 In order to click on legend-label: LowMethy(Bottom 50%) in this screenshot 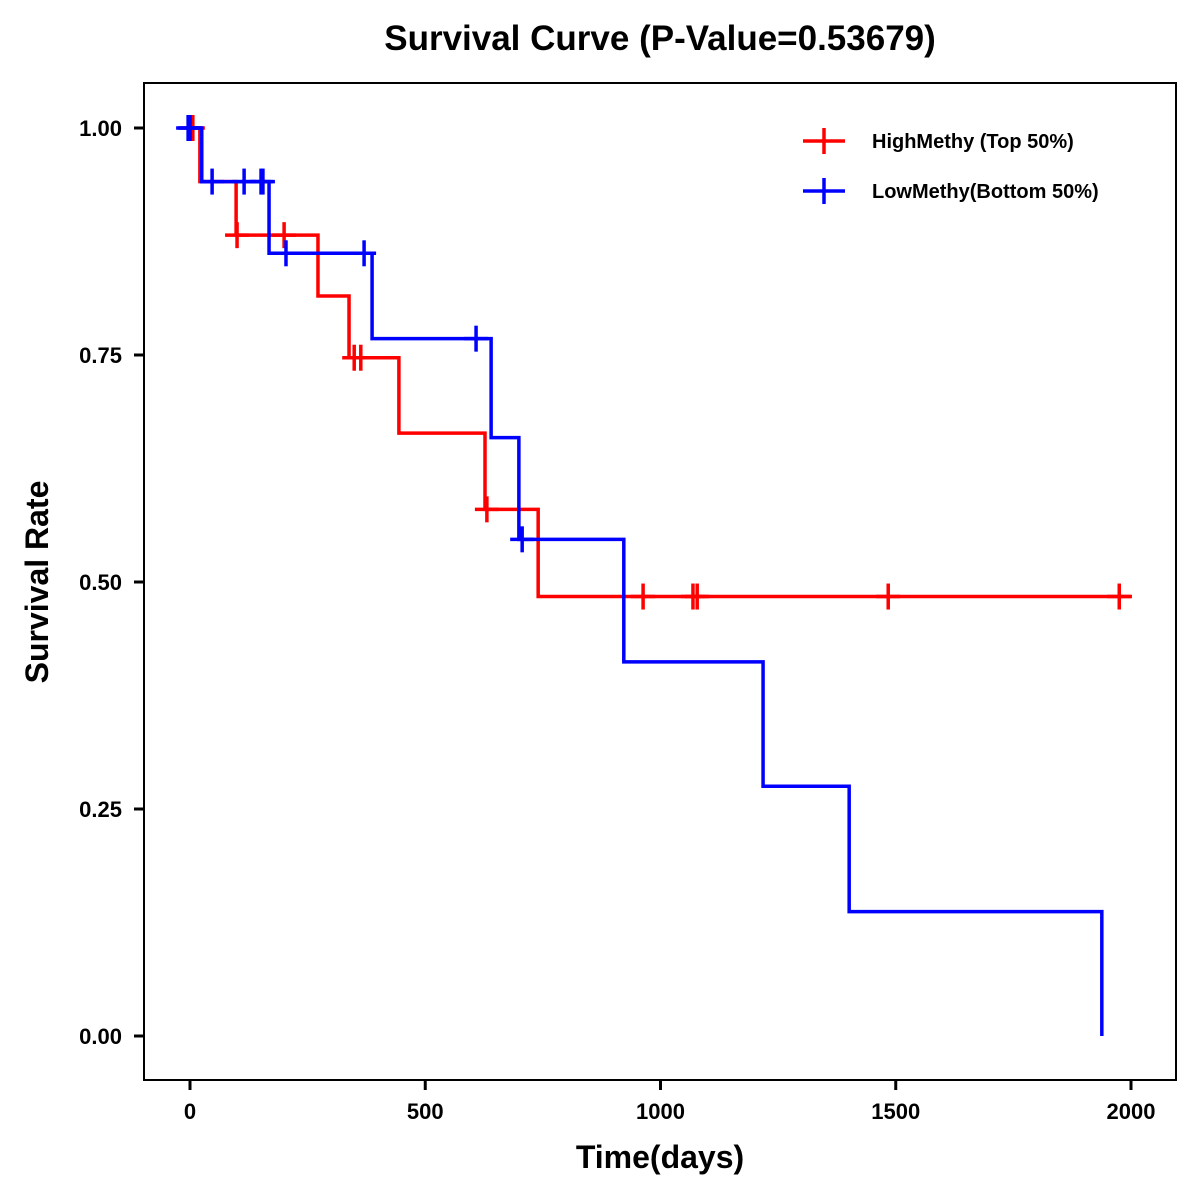, I will do `click(985, 192)`.